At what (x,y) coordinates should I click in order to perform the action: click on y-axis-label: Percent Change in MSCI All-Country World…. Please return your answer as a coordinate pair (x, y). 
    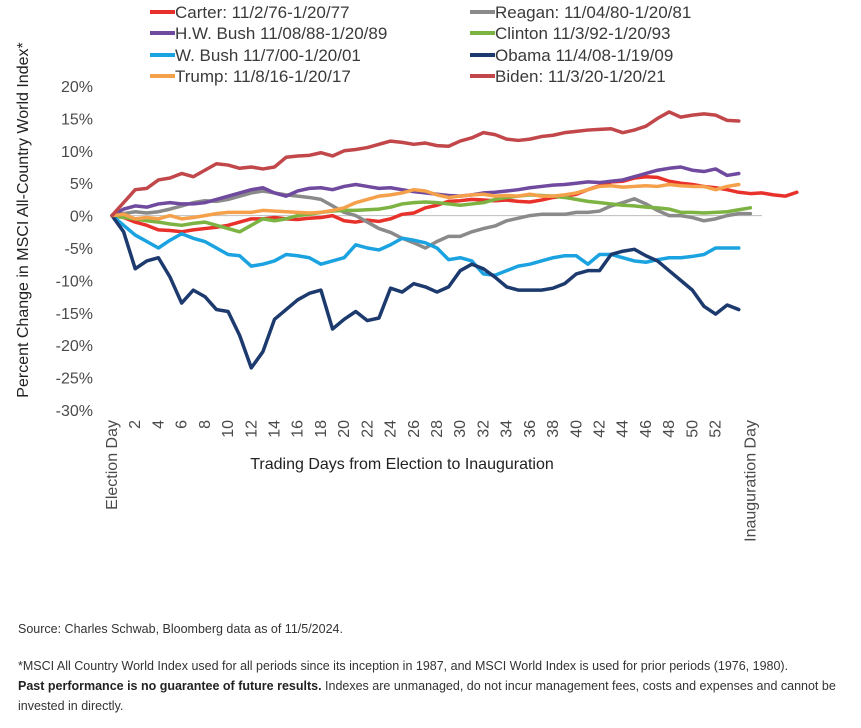
    Looking at the image, I should click on (23, 219).